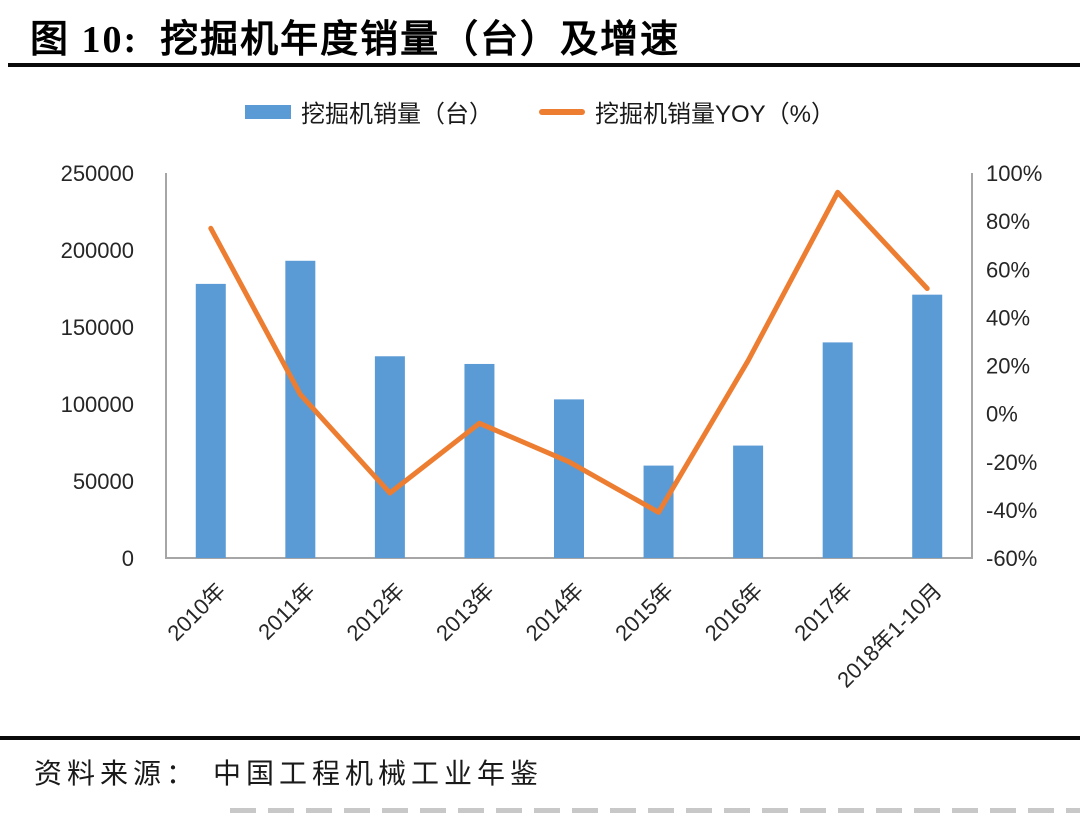 The image size is (1080, 813). What do you see at coordinates (84, 40) in the screenshot?
I see `figure-number: 图 10:` at bounding box center [84, 40].